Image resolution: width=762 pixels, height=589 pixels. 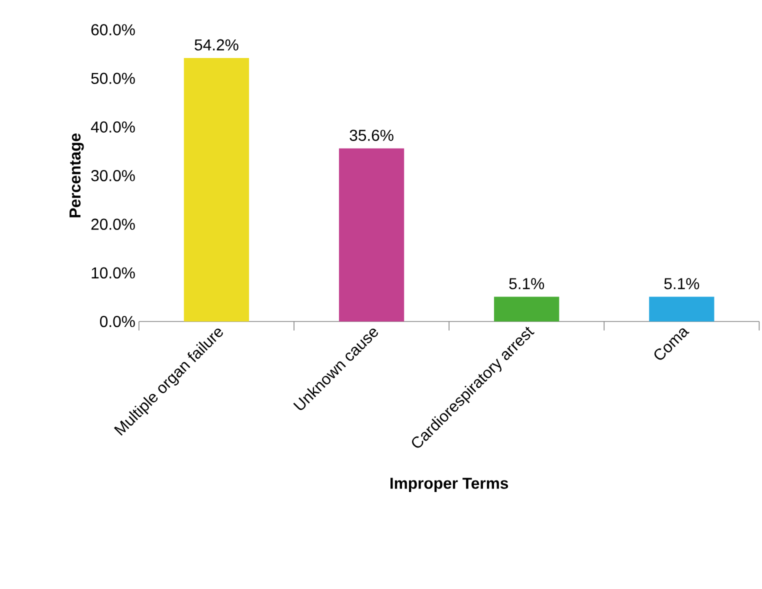 I want to click on y-tick-label: 0.0%, so click(x=117, y=321).